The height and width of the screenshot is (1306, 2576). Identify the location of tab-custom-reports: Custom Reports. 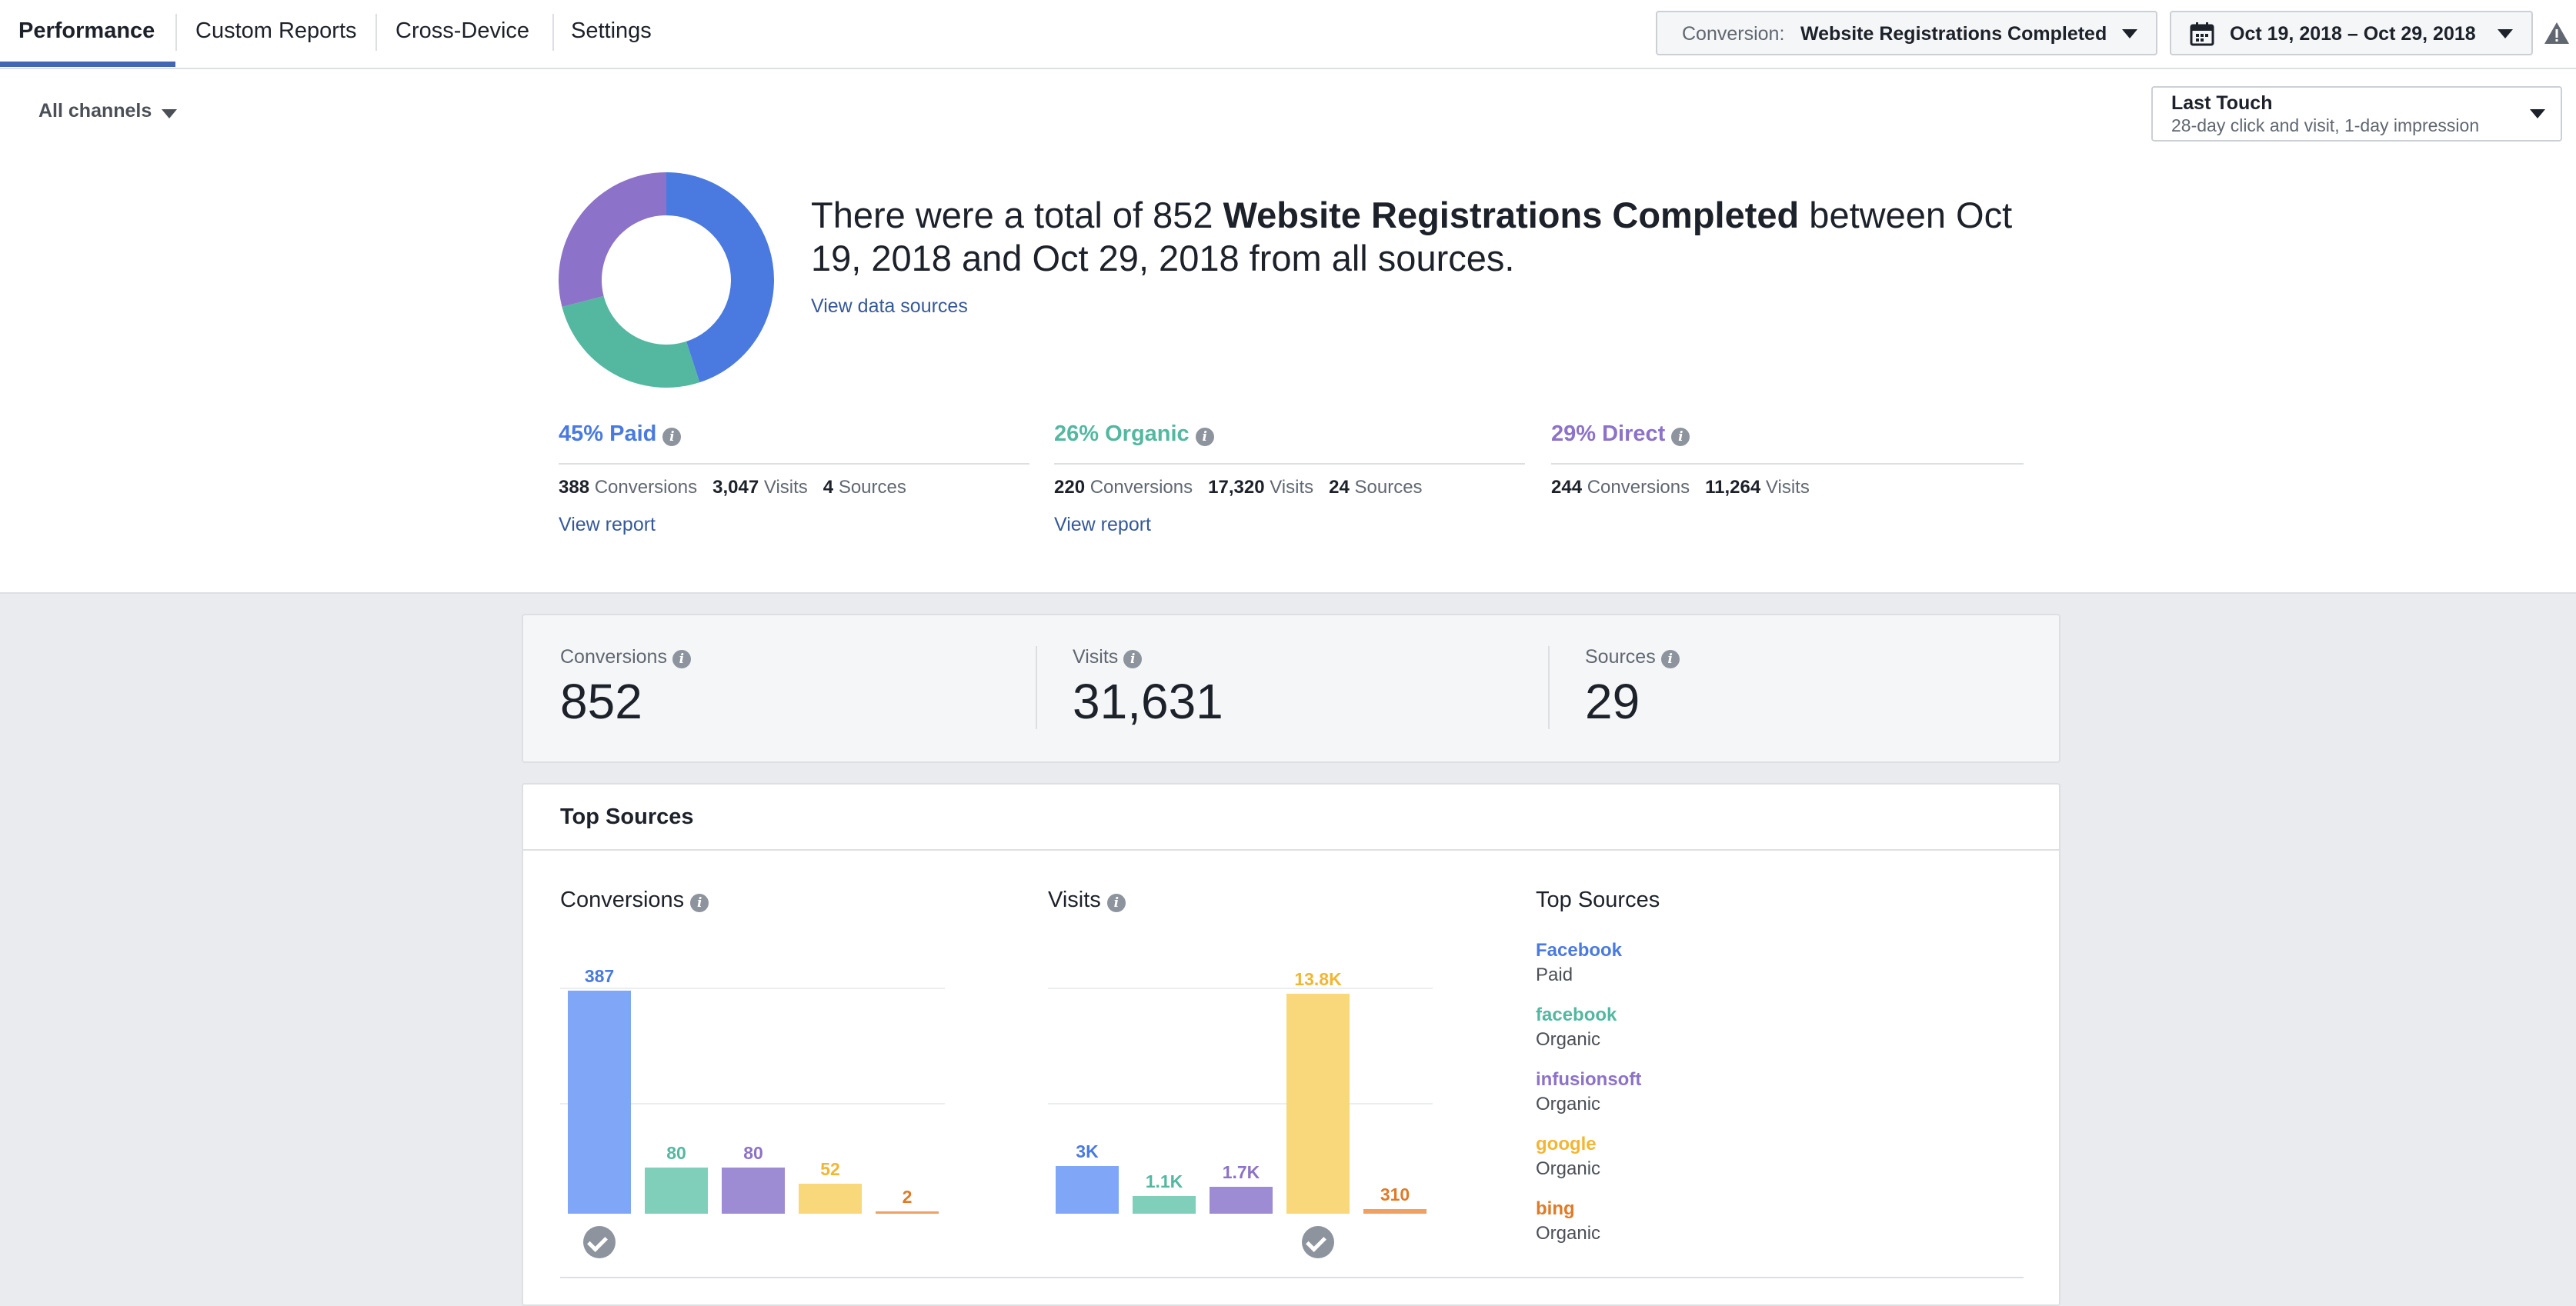
(276, 30).